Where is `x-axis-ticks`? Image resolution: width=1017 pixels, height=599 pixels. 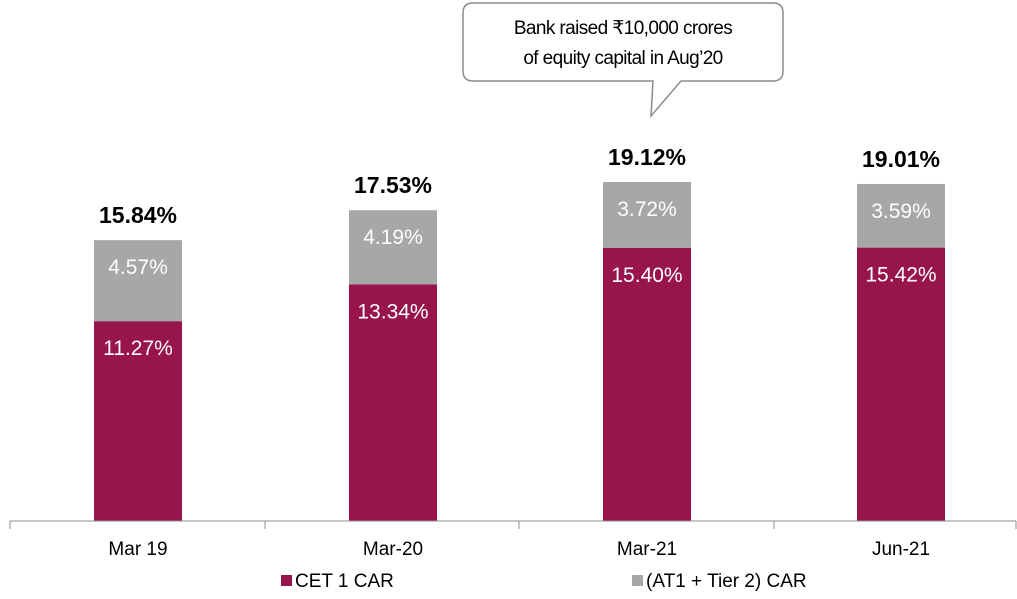 x-axis-ticks is located at coordinates (513, 525).